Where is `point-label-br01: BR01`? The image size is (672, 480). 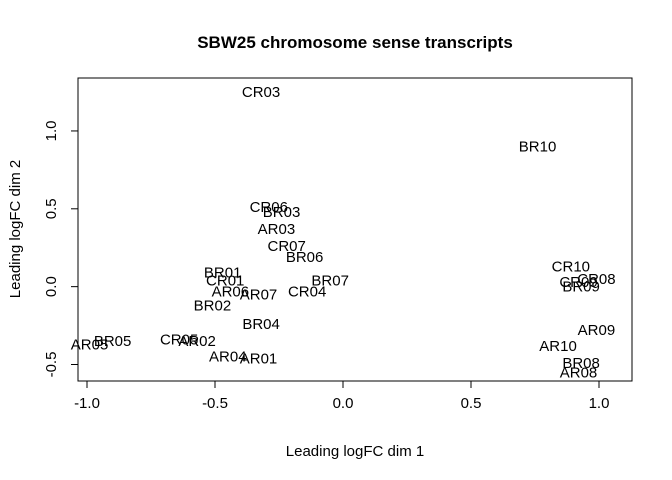 point-label-br01: BR01 is located at coordinates (223, 273).